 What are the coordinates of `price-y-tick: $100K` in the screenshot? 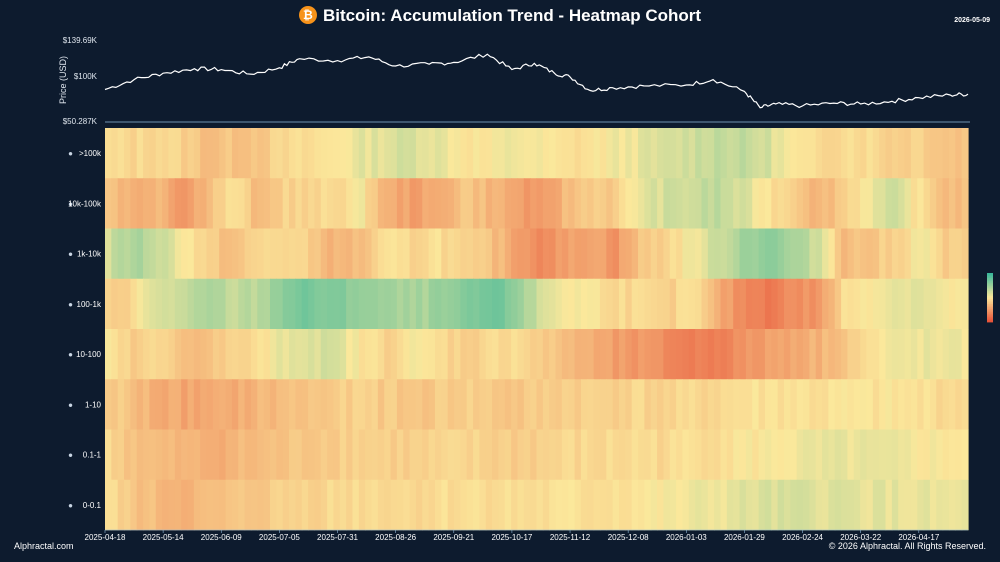 It's located at (86, 76).